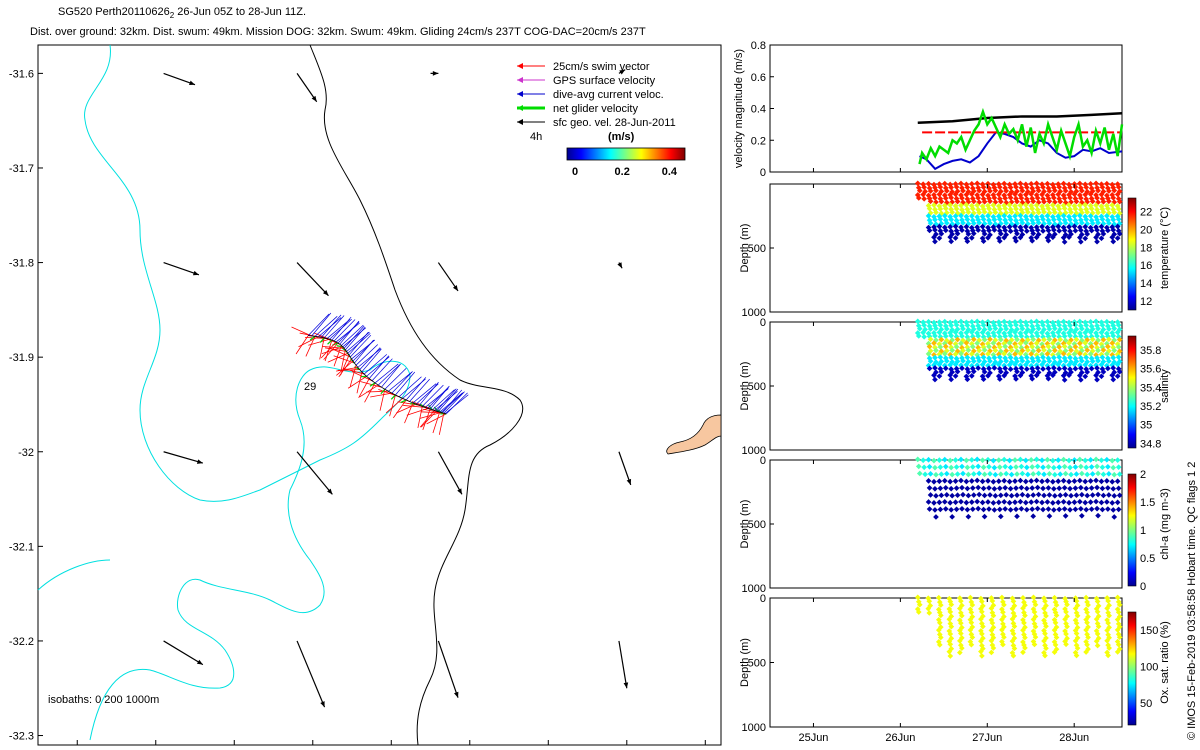 The height and width of the screenshot is (750, 1200). Describe the element at coordinates (1146, 230) in the screenshot. I see `colorbar-tick-label: 20` at that location.